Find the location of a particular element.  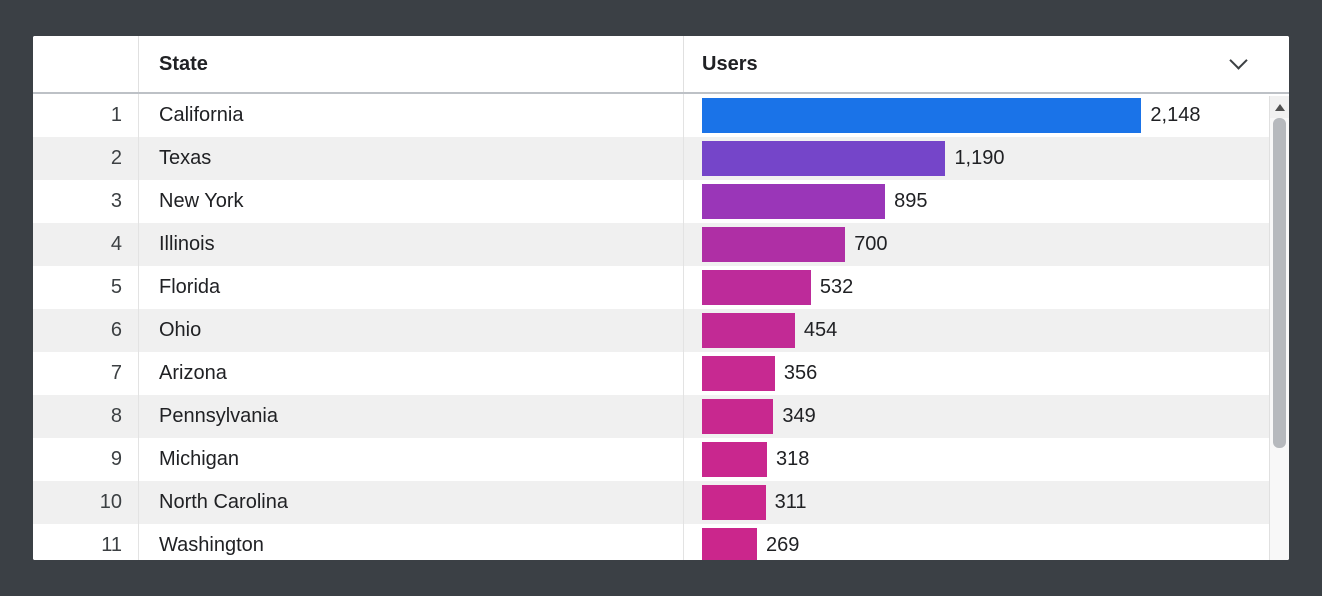

row-state: North Carolina is located at coordinates (410, 502).